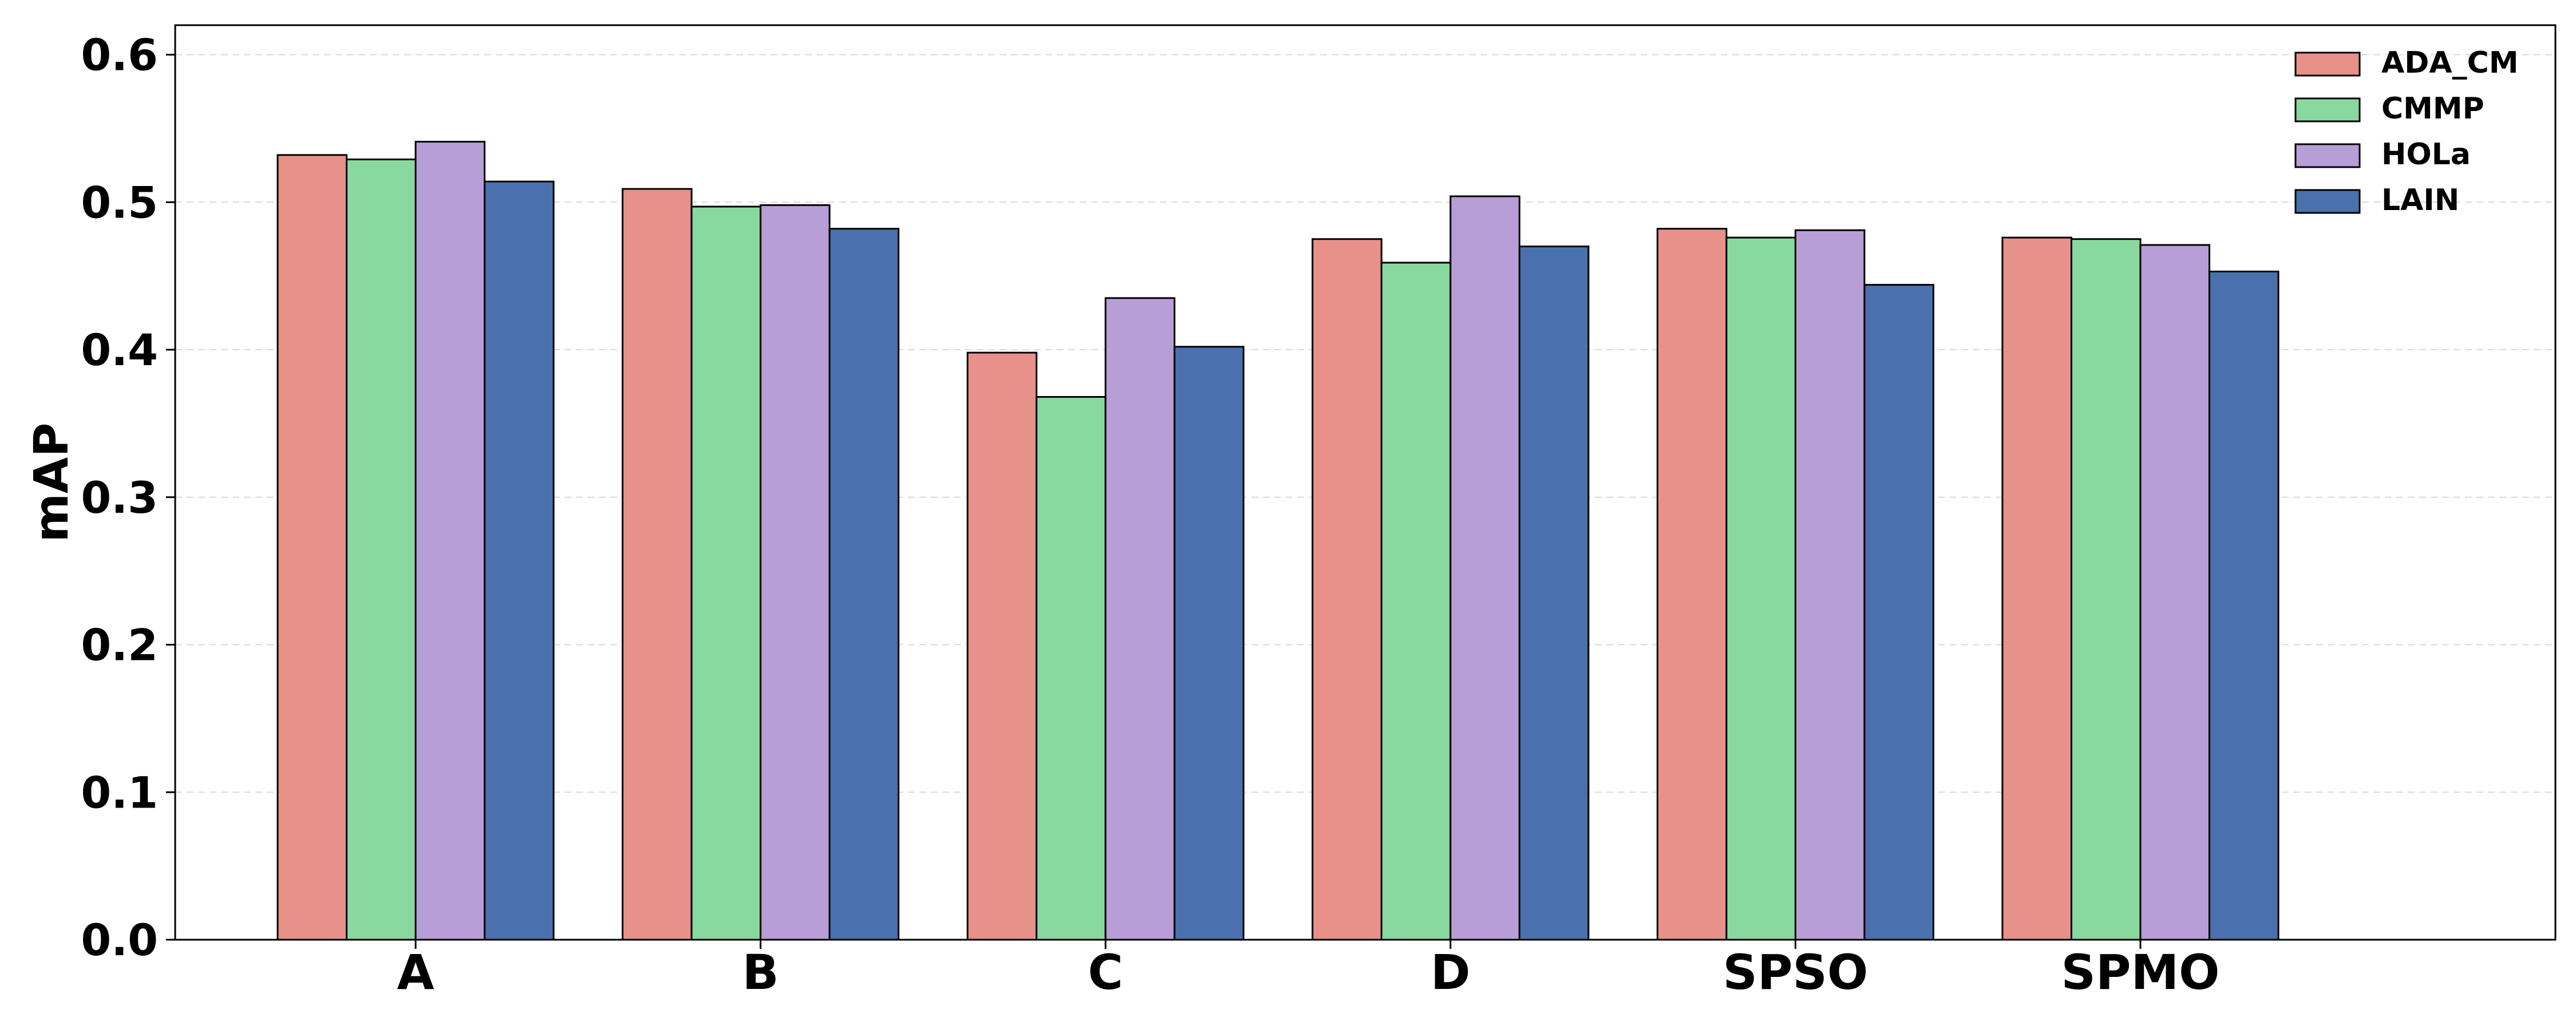 This screenshot has height=1033, width=2576. Describe the element at coordinates (450, 541) in the screenshot. I see `bar-hola-a` at that location.